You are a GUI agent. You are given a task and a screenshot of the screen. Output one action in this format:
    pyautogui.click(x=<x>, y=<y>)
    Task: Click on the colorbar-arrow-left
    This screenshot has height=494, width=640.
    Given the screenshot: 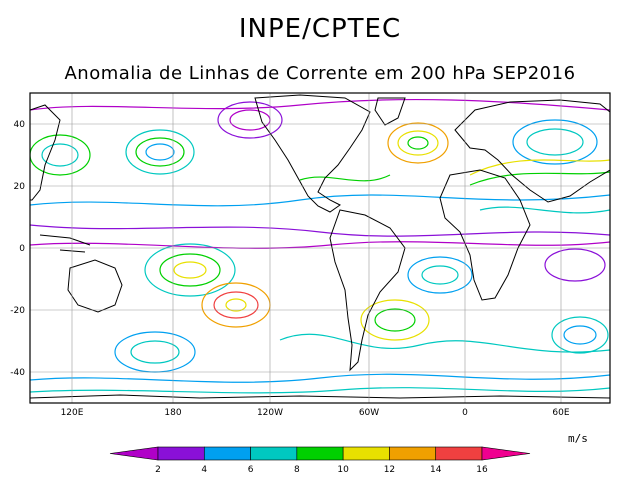 What is the action you would take?
    pyautogui.click(x=134, y=453)
    